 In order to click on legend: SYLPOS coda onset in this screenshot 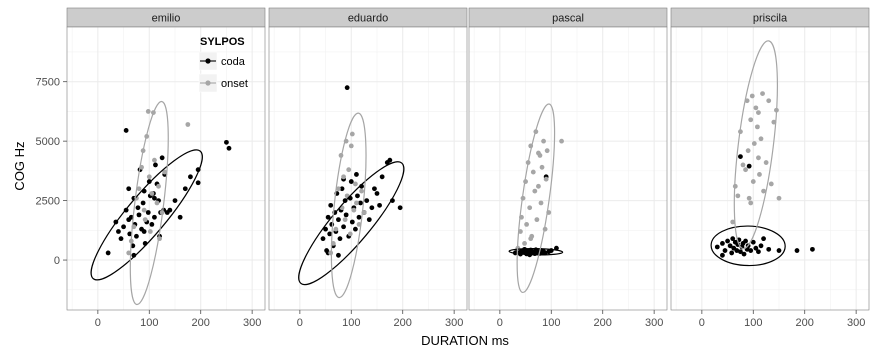, I will do `click(223, 64)`.